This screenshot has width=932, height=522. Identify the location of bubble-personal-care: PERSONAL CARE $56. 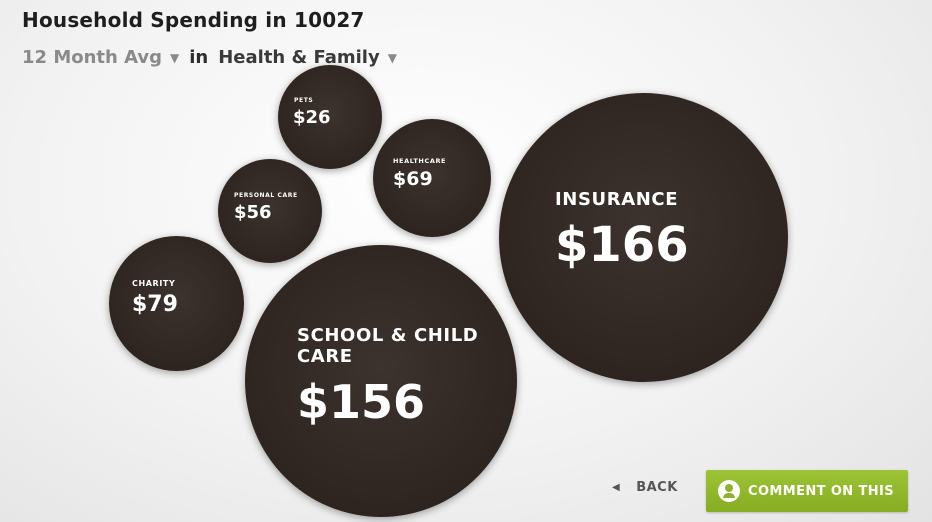
(270, 211).